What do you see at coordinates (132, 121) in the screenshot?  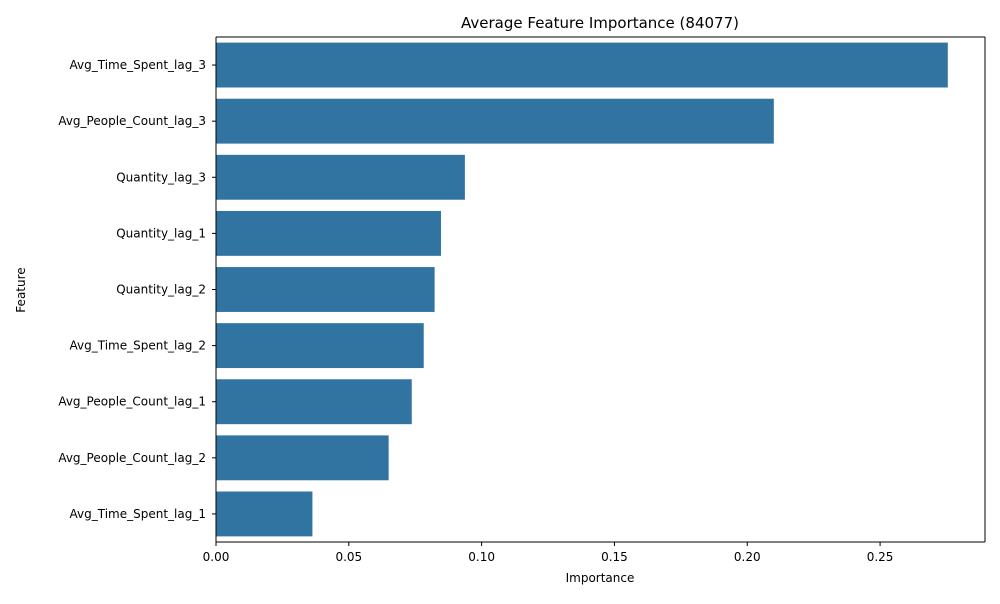 I see `y-tick-label: Avg_People_Count_lag_3` at bounding box center [132, 121].